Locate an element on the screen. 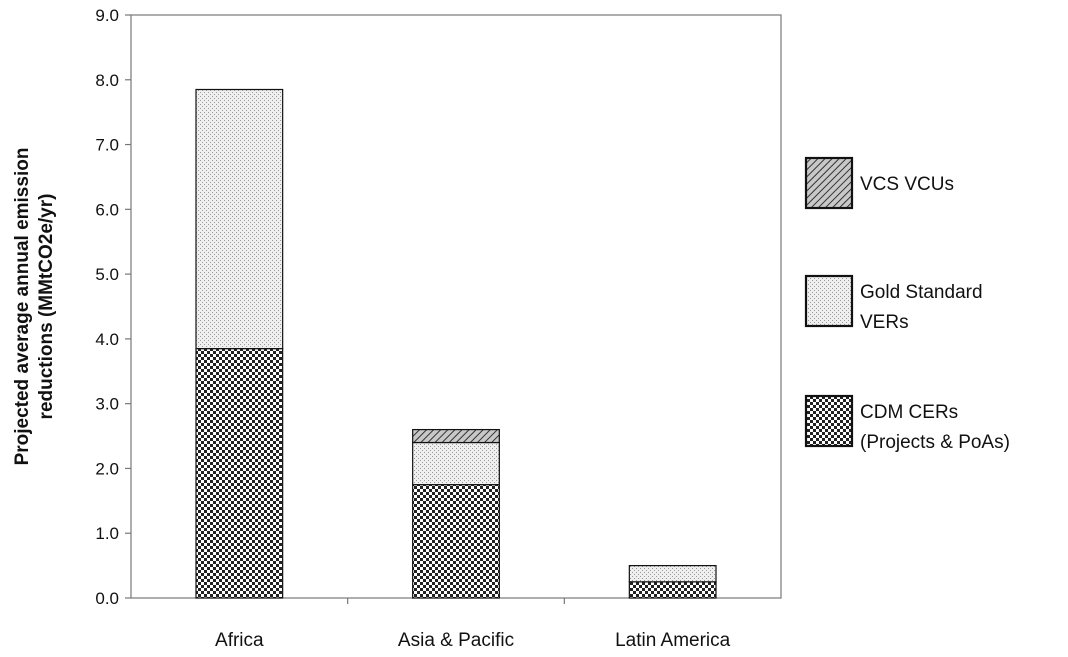 This screenshot has width=1068, height=657. legend-label: VCS VCUs is located at coordinates (907, 184).